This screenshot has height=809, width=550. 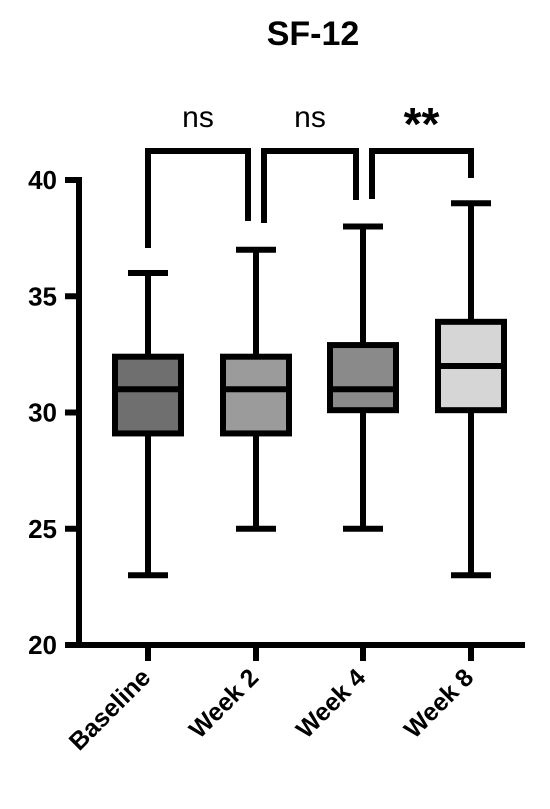 I want to click on y-tick-label: 35, so click(x=42, y=296).